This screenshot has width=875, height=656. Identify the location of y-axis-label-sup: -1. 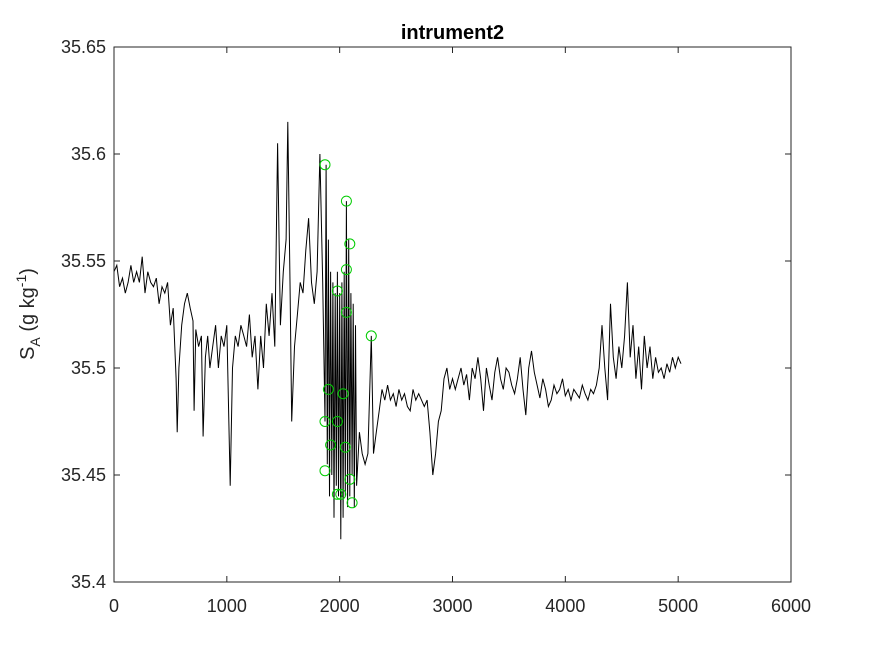
(21, 281).